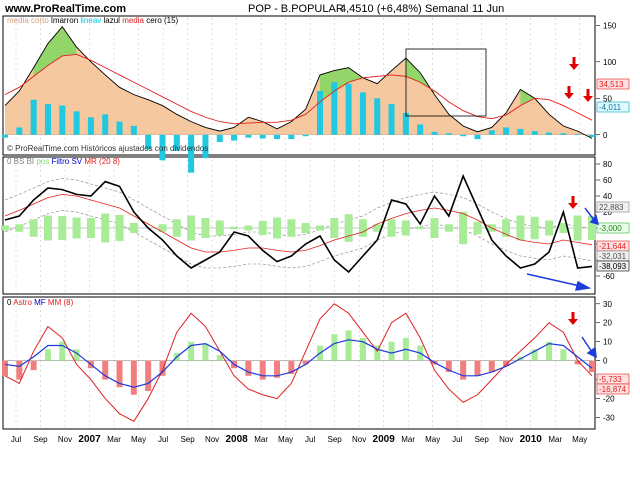  I want to click on panel3-value-label-2: -16,874, so click(613, 389).